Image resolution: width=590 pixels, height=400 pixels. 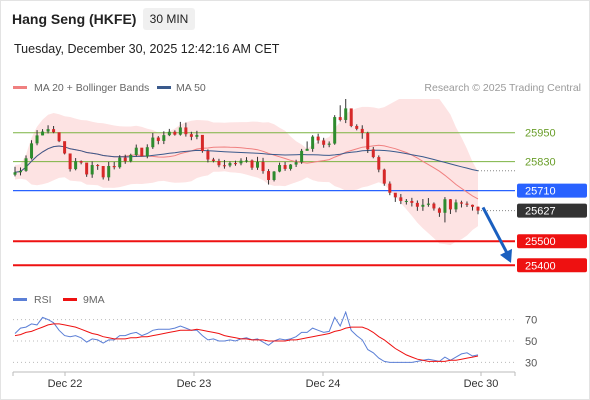 What do you see at coordinates (506, 255) in the screenshot?
I see `forecast-arrow-head` at bounding box center [506, 255].